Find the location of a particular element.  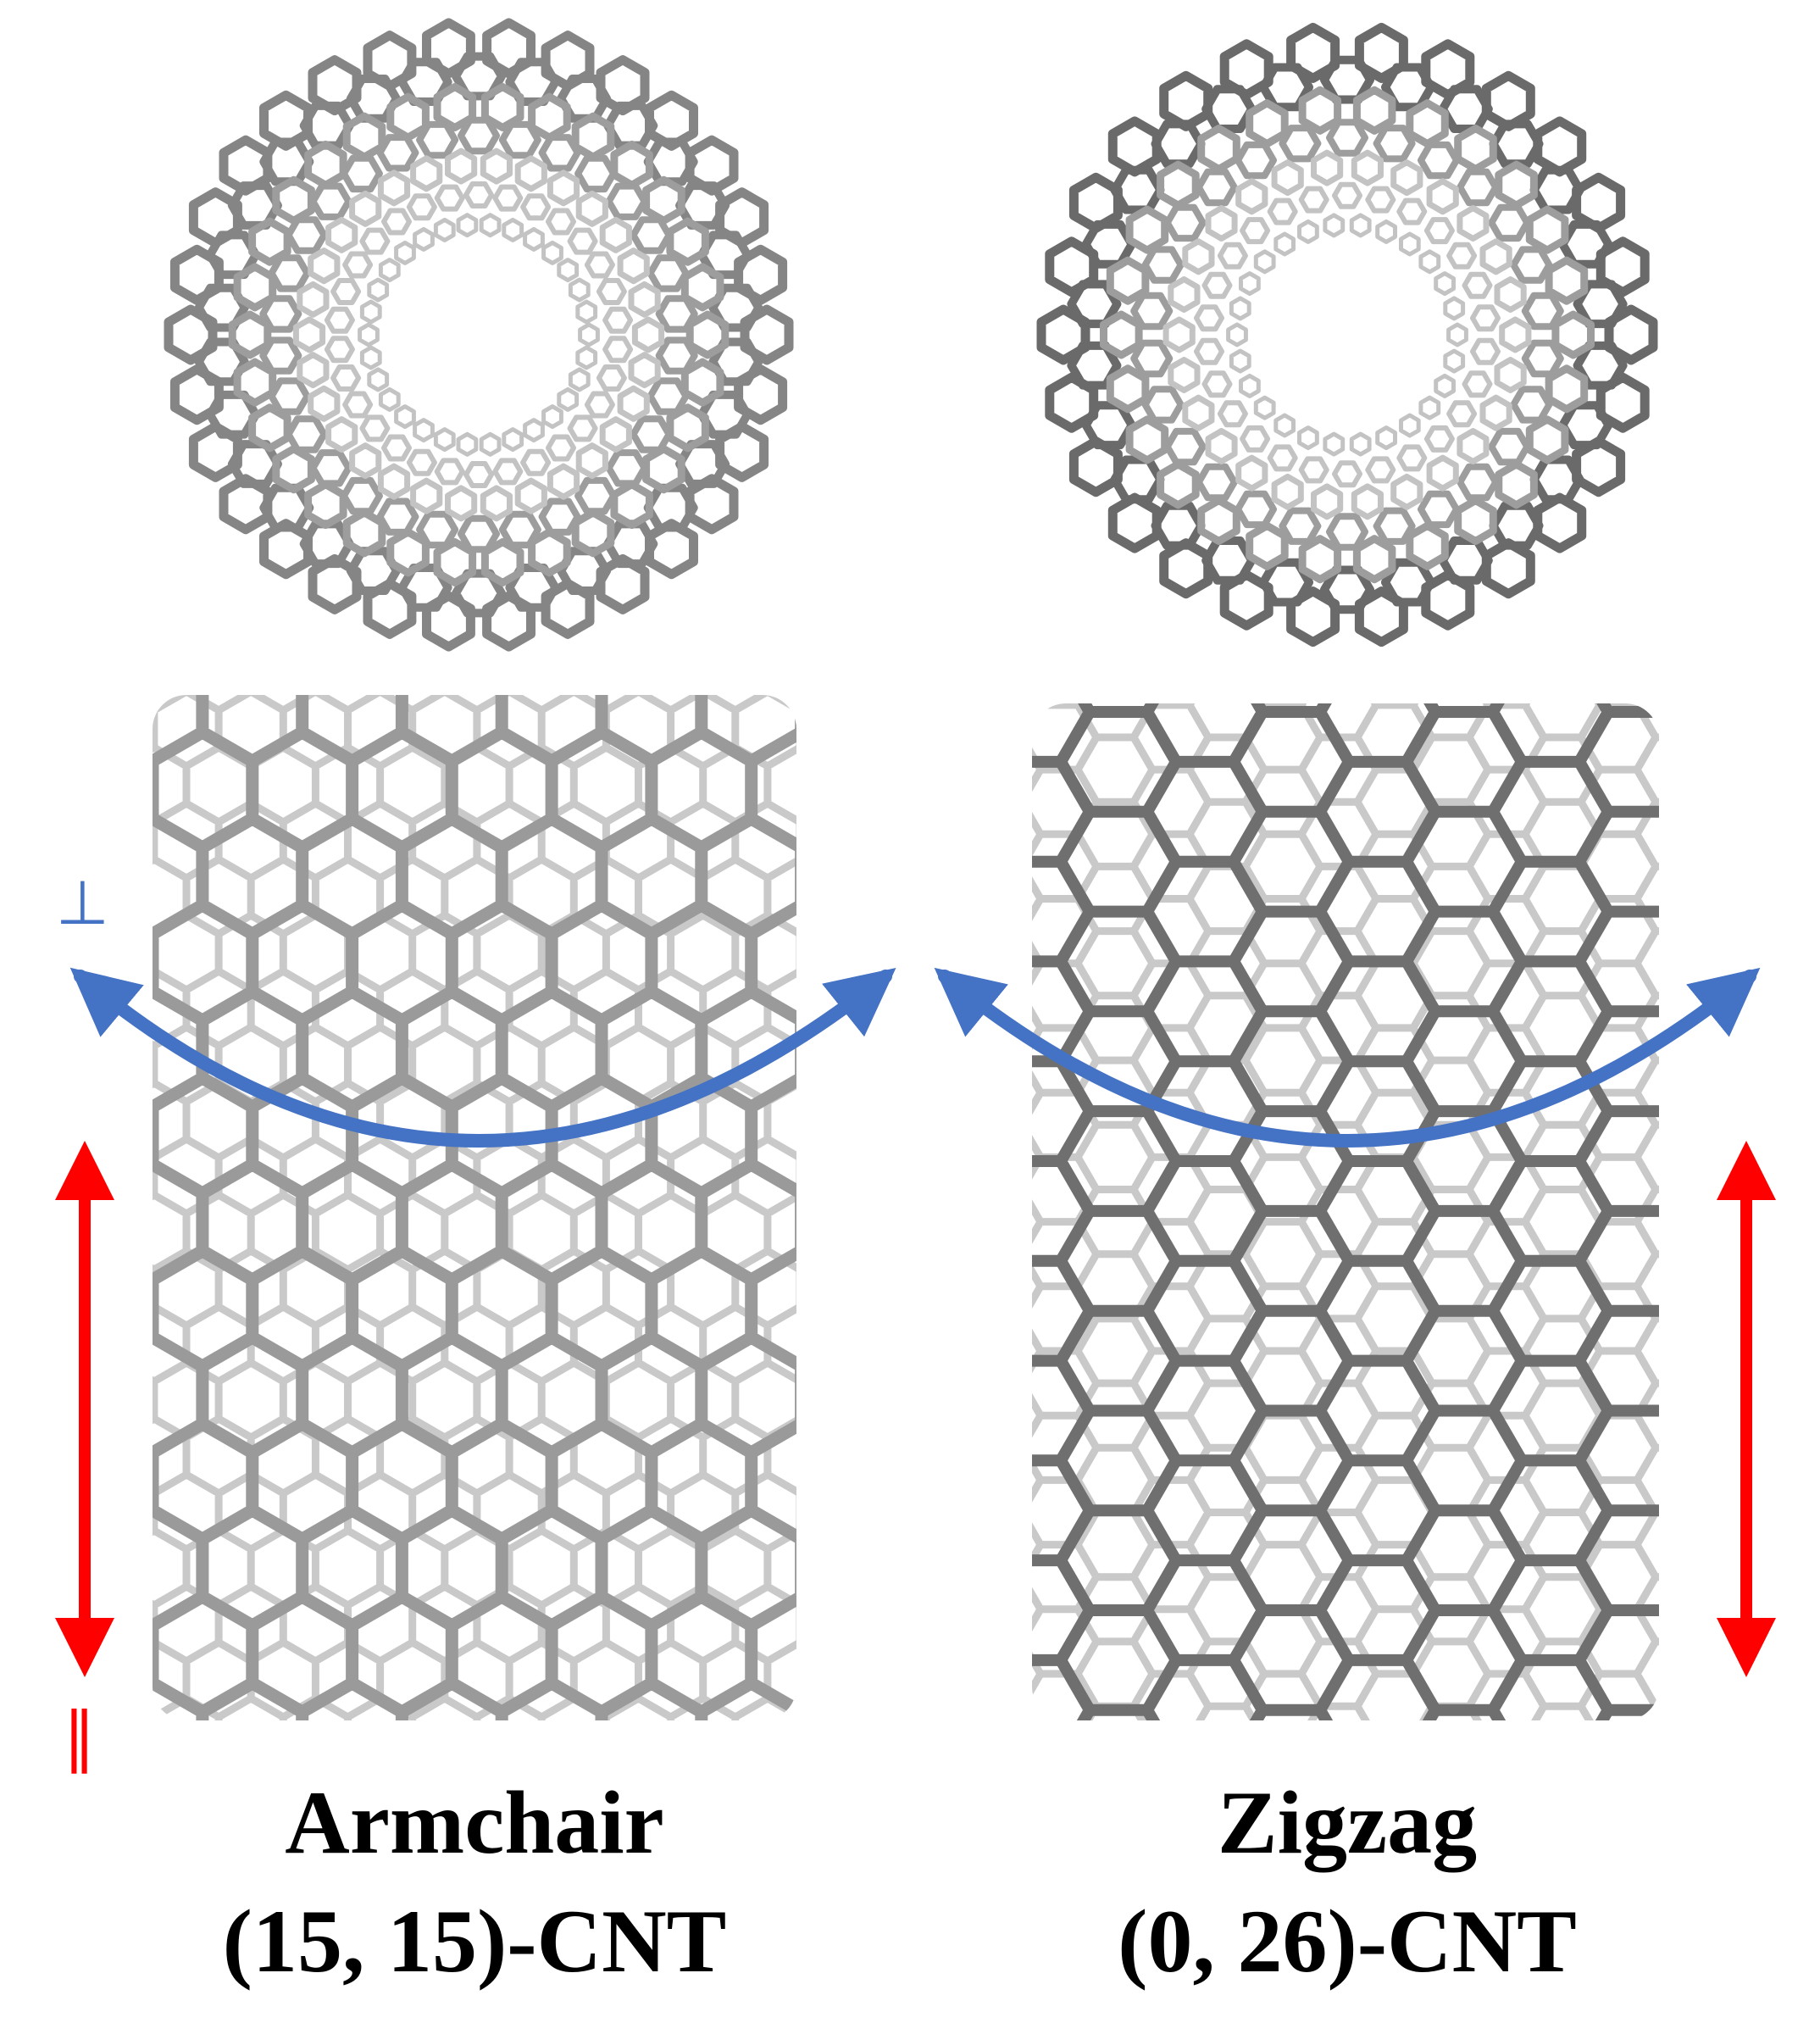

parallel-symbol: ∥ is located at coordinates (79, 1736).